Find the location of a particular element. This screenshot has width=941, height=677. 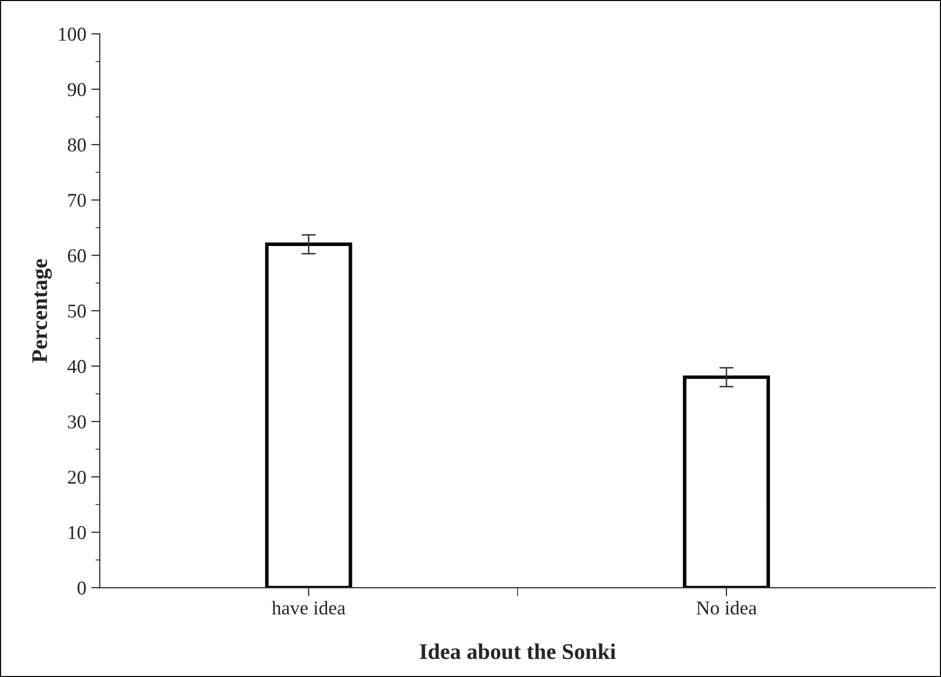

y-tick-label: 20 is located at coordinates (77, 477).